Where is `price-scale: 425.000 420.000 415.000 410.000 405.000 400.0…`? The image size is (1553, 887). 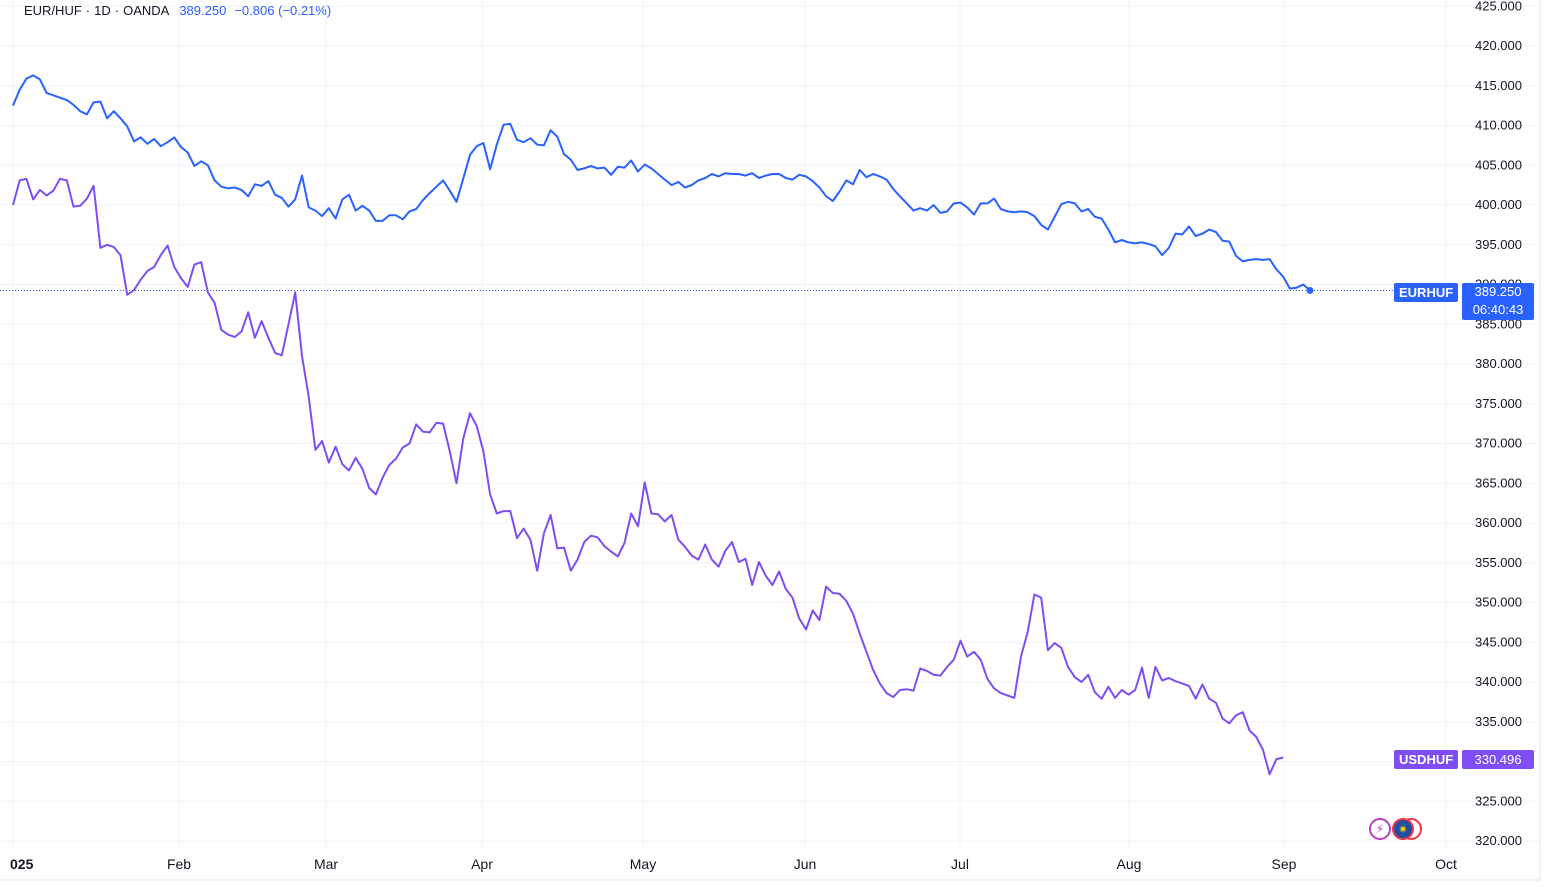 price-scale: 425.000 420.000 415.000 410.000 405.000 400.0… is located at coordinates (1498, 424).